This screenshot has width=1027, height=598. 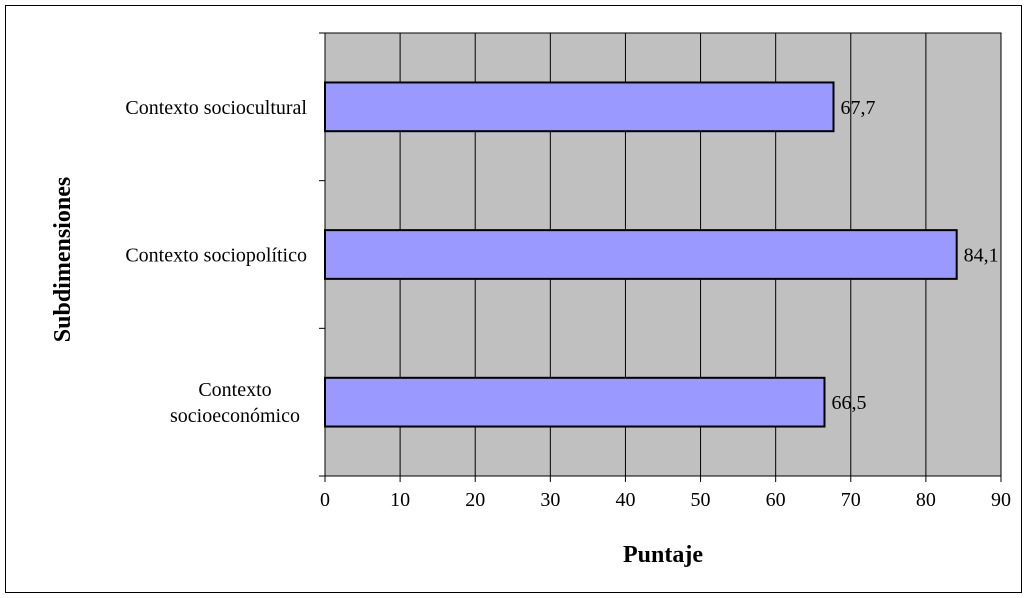 I want to click on x-tick-label: 10, so click(x=400, y=500).